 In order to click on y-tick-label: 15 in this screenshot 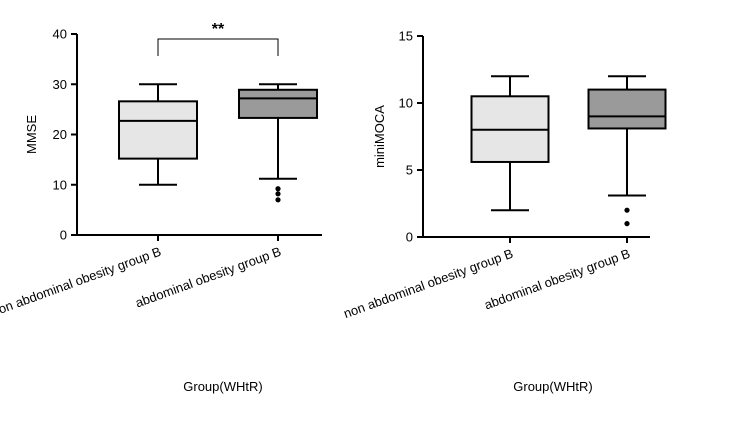, I will do `click(406, 36)`.